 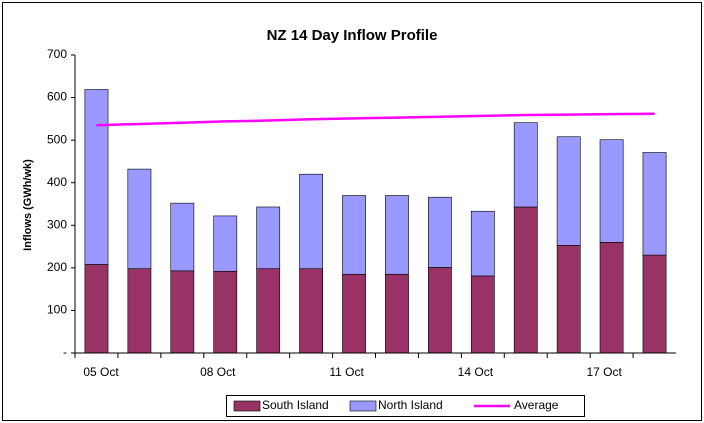 What do you see at coordinates (536, 405) in the screenshot?
I see `legend-label: Average` at bounding box center [536, 405].